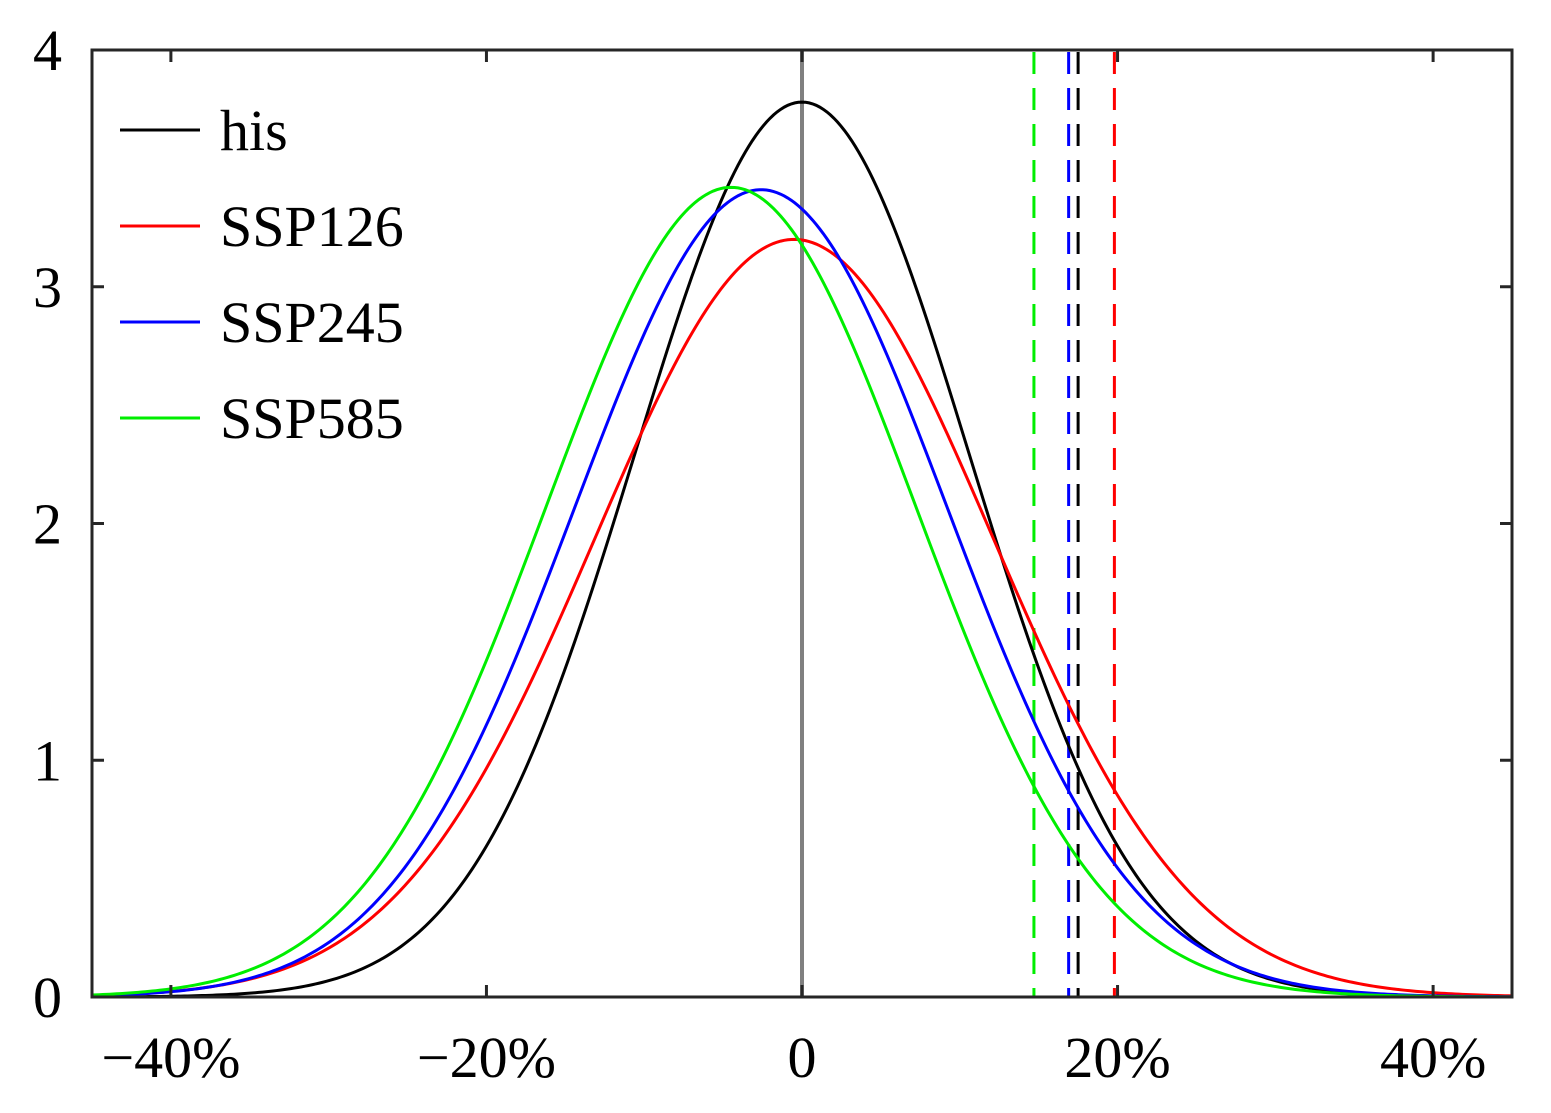  I want to click on x-tick-label: 20%, so click(1117, 1057).